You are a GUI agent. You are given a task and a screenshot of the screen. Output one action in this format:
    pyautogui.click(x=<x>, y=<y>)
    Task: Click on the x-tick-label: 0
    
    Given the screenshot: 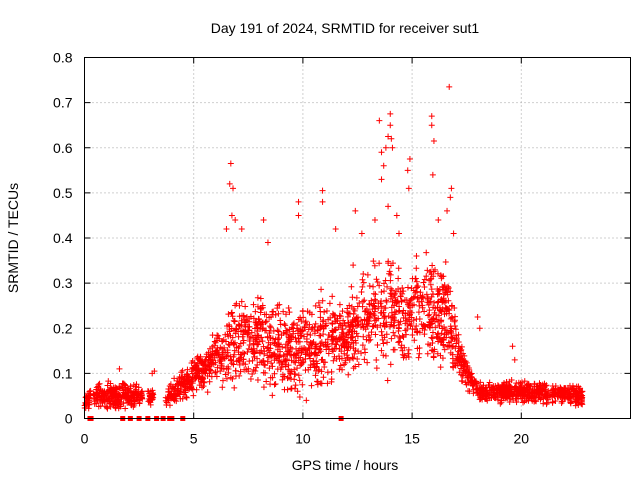 What is the action you would take?
    pyautogui.click(x=85, y=439)
    